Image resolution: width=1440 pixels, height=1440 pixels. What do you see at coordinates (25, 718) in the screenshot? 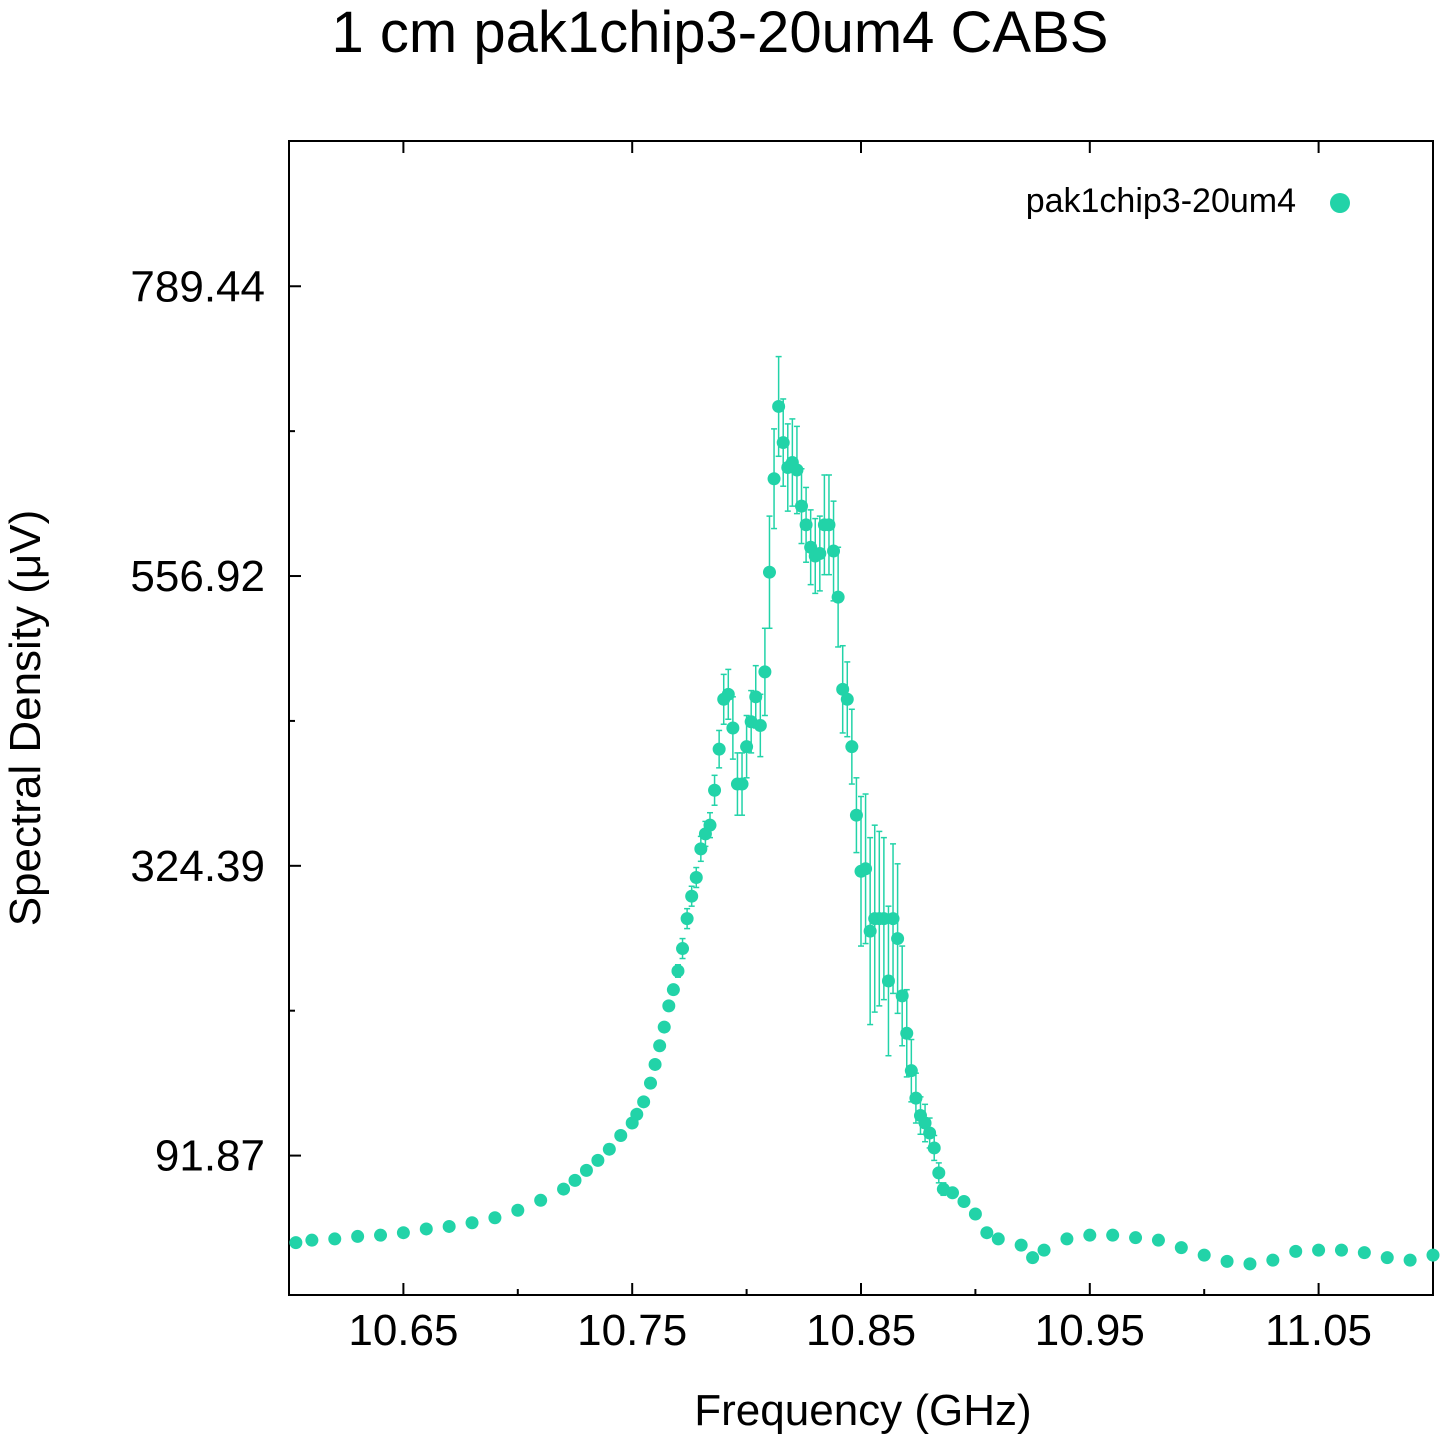
I see `y-axis-label: Spectral Density (μV)` at bounding box center [25, 718].